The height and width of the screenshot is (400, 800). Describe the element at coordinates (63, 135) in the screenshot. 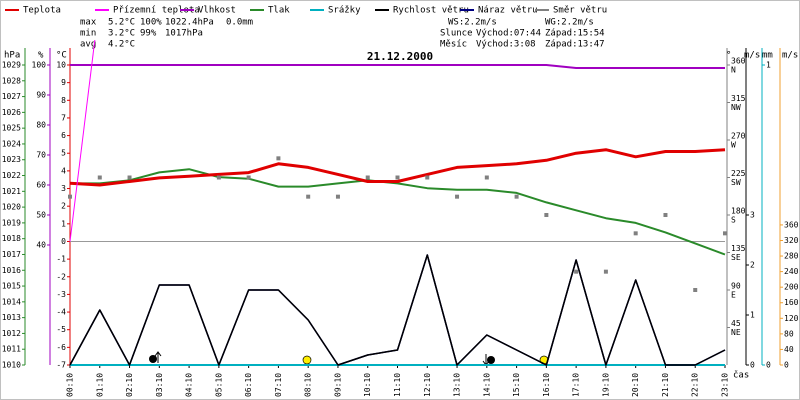

I see `tick-label: 6` at that location.